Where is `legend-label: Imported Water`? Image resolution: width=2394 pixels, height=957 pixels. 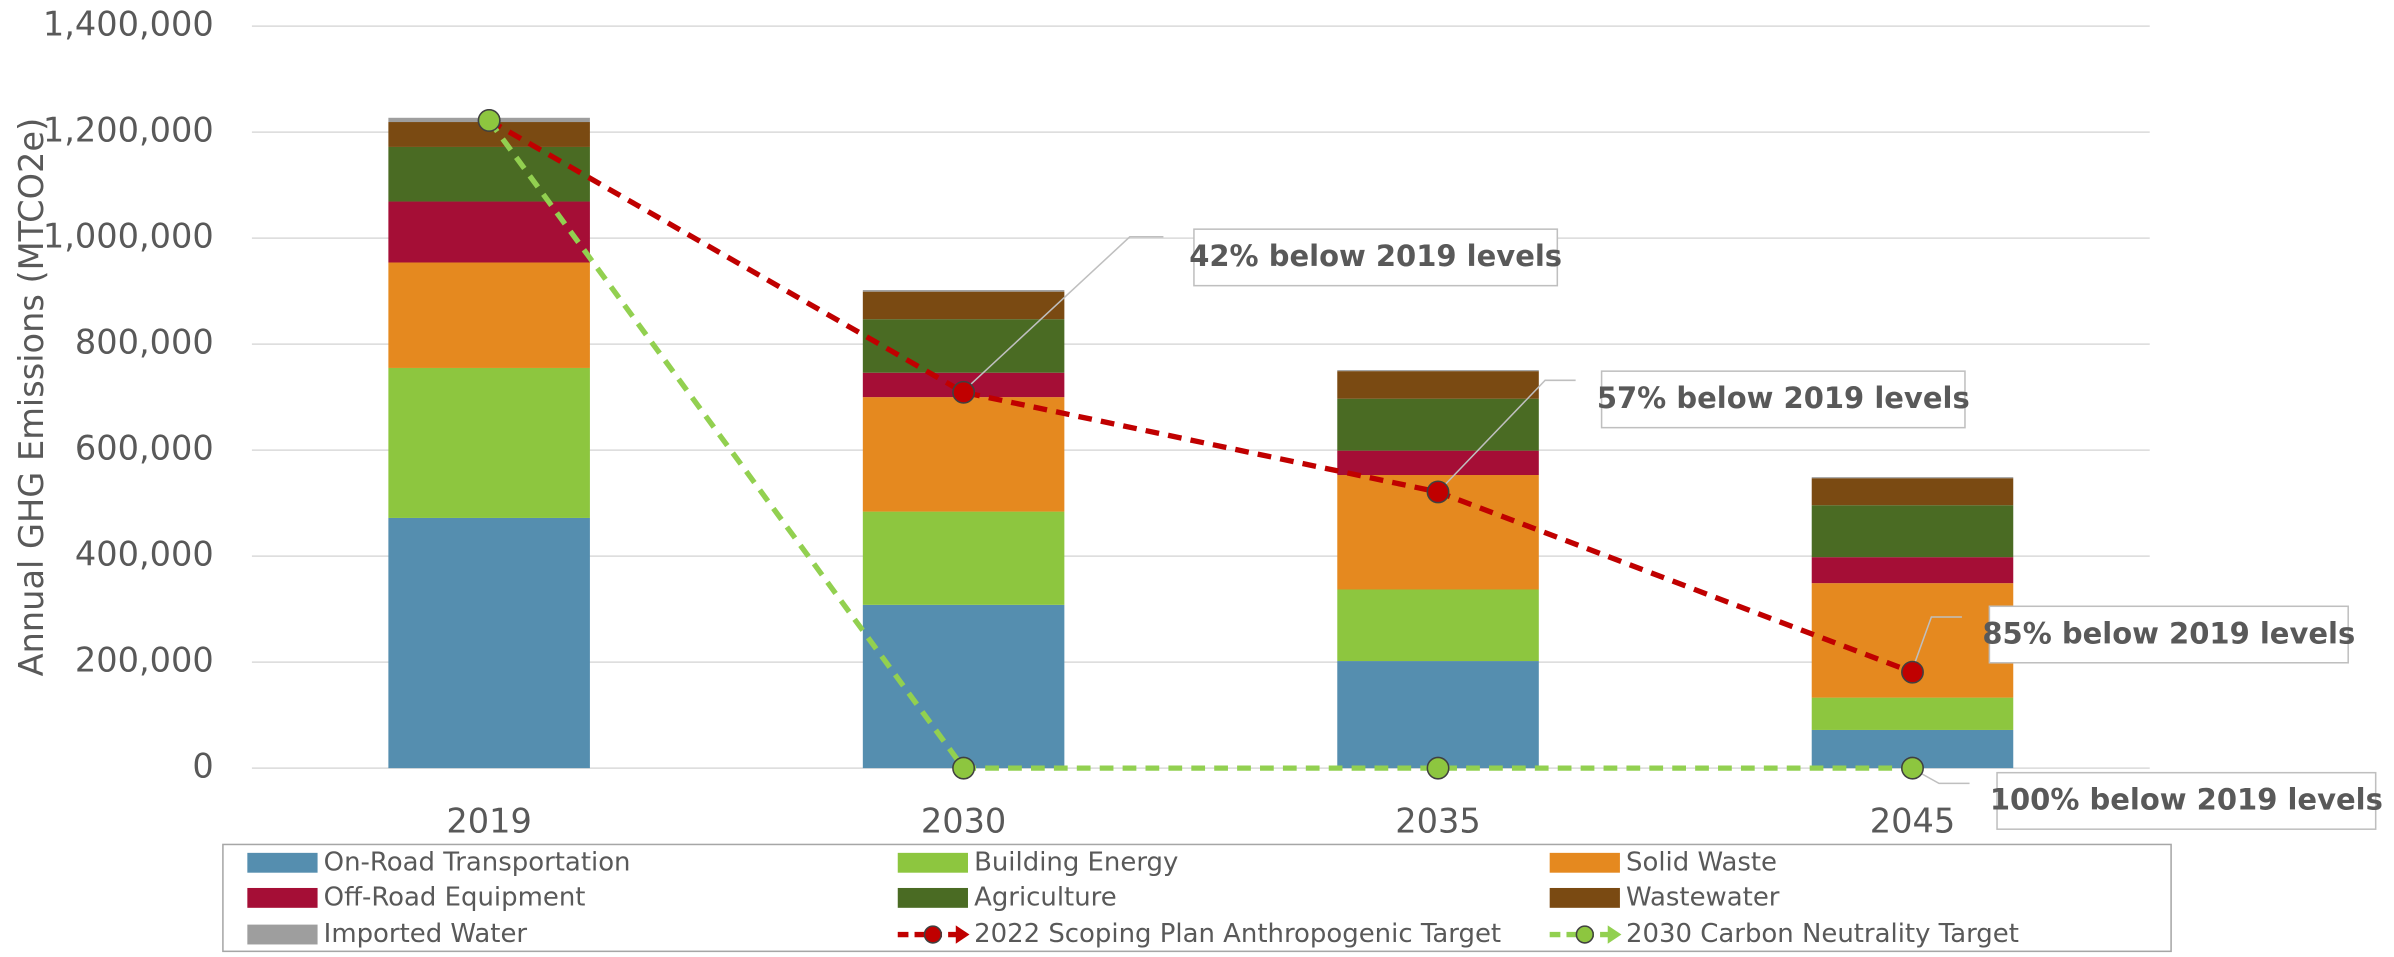 legend-label: Imported Water is located at coordinates (426, 934).